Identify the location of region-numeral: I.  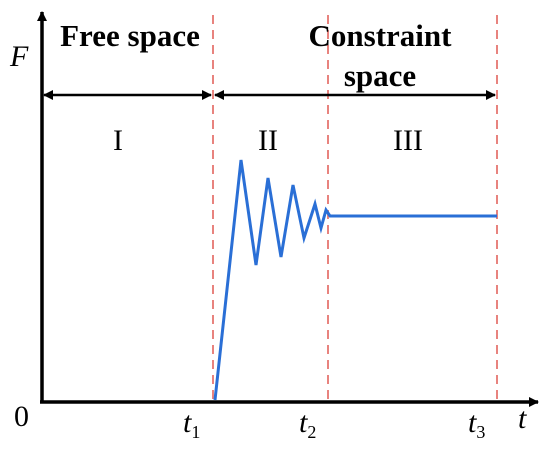
(118, 140).